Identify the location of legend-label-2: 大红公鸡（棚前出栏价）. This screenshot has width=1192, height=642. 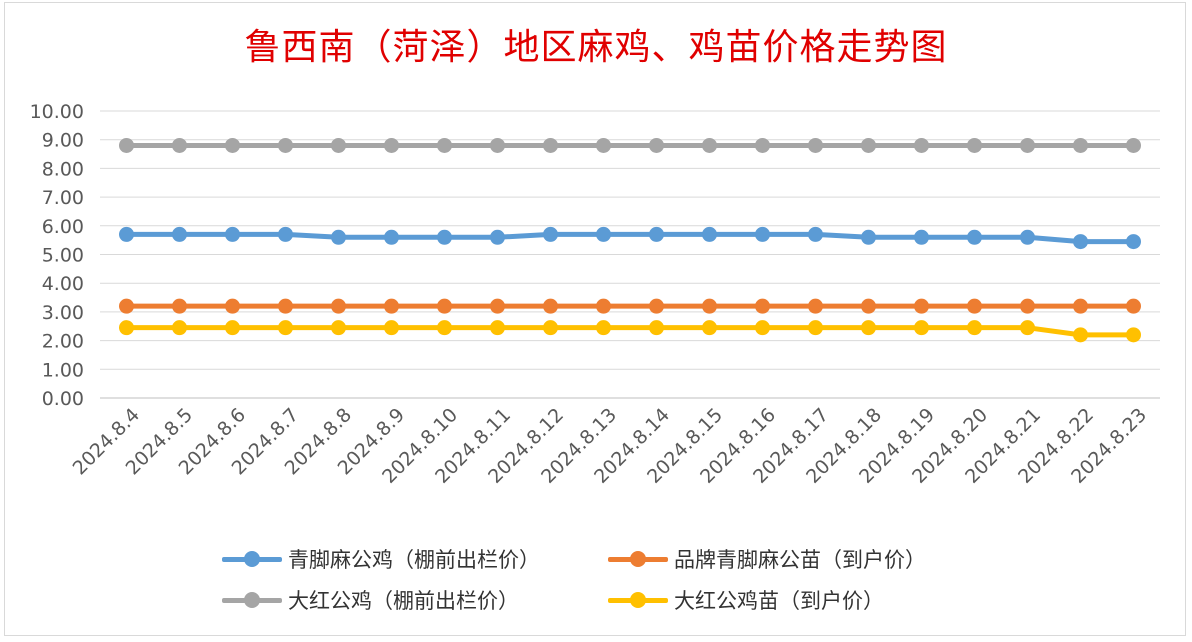
(403, 601).